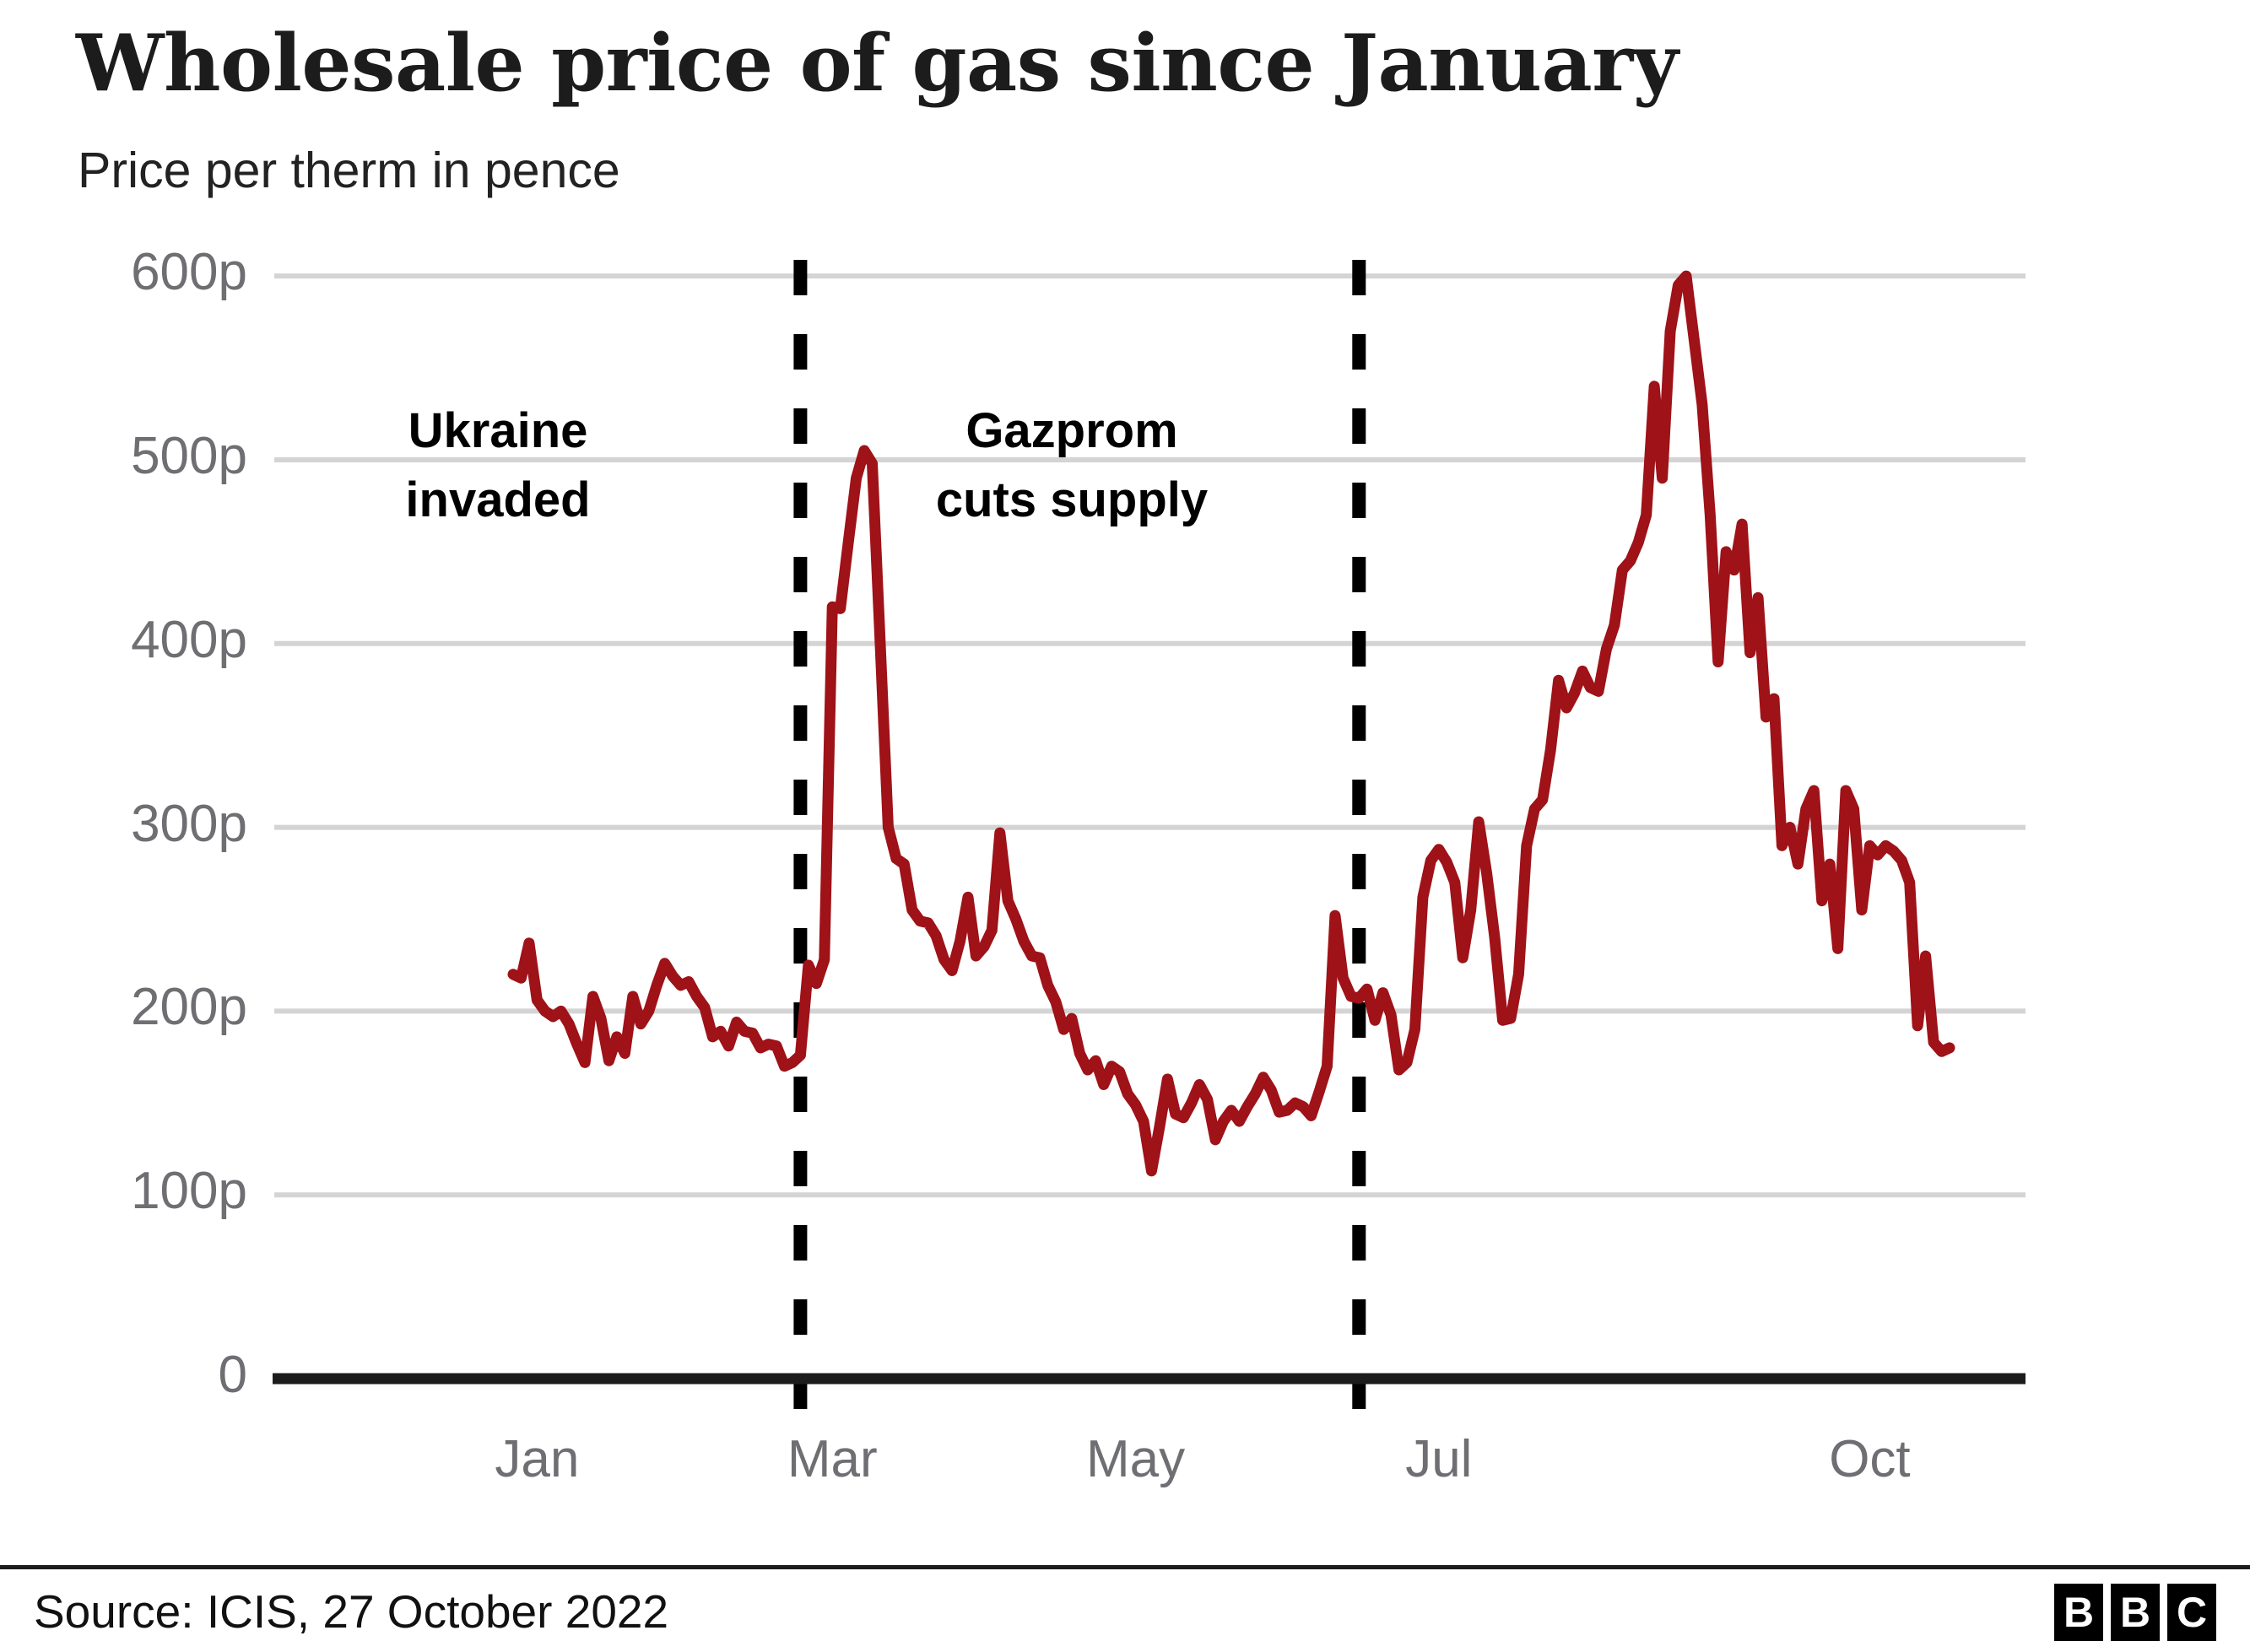  Describe the element at coordinates (2078, 1612) in the screenshot. I see `bbc-logo-letter-1: B` at that location.